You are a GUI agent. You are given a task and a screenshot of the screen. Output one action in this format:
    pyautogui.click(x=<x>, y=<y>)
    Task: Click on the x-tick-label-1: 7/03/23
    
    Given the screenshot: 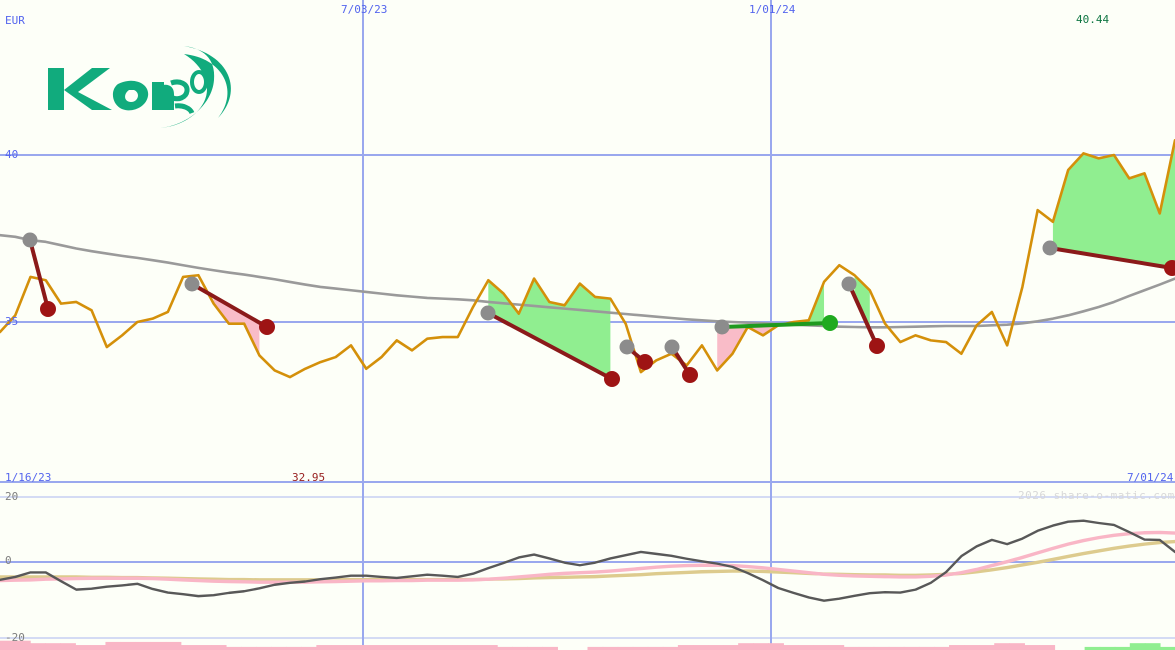 What is the action you would take?
    pyautogui.click(x=364, y=9)
    